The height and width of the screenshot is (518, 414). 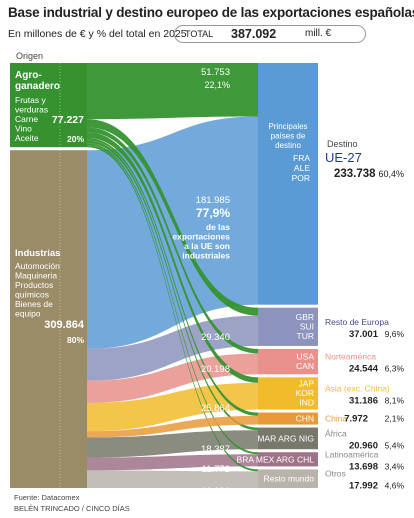 I want to click on flow-industry-to-rest_europe, so click(x=172, y=348).